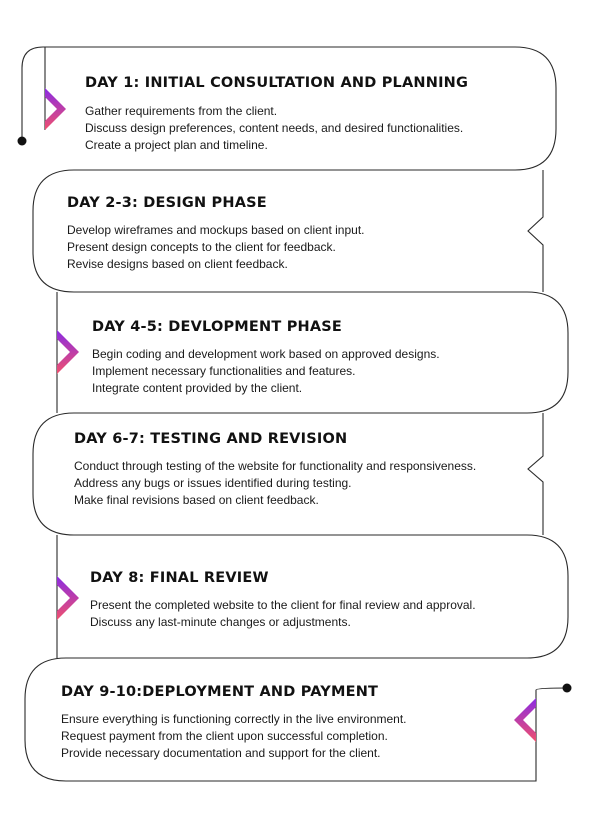  I want to click on list-item: Create a project plan and timeline., so click(176, 145).